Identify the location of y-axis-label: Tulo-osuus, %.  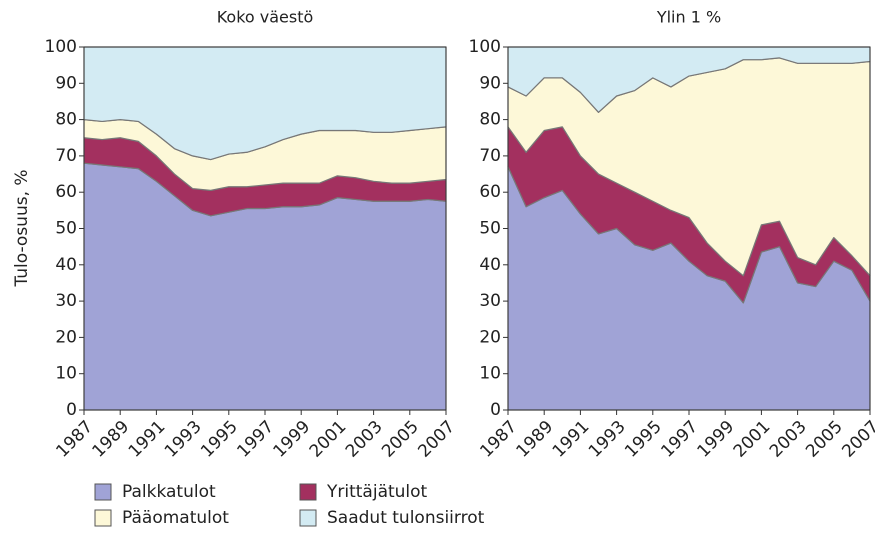
(22, 228).